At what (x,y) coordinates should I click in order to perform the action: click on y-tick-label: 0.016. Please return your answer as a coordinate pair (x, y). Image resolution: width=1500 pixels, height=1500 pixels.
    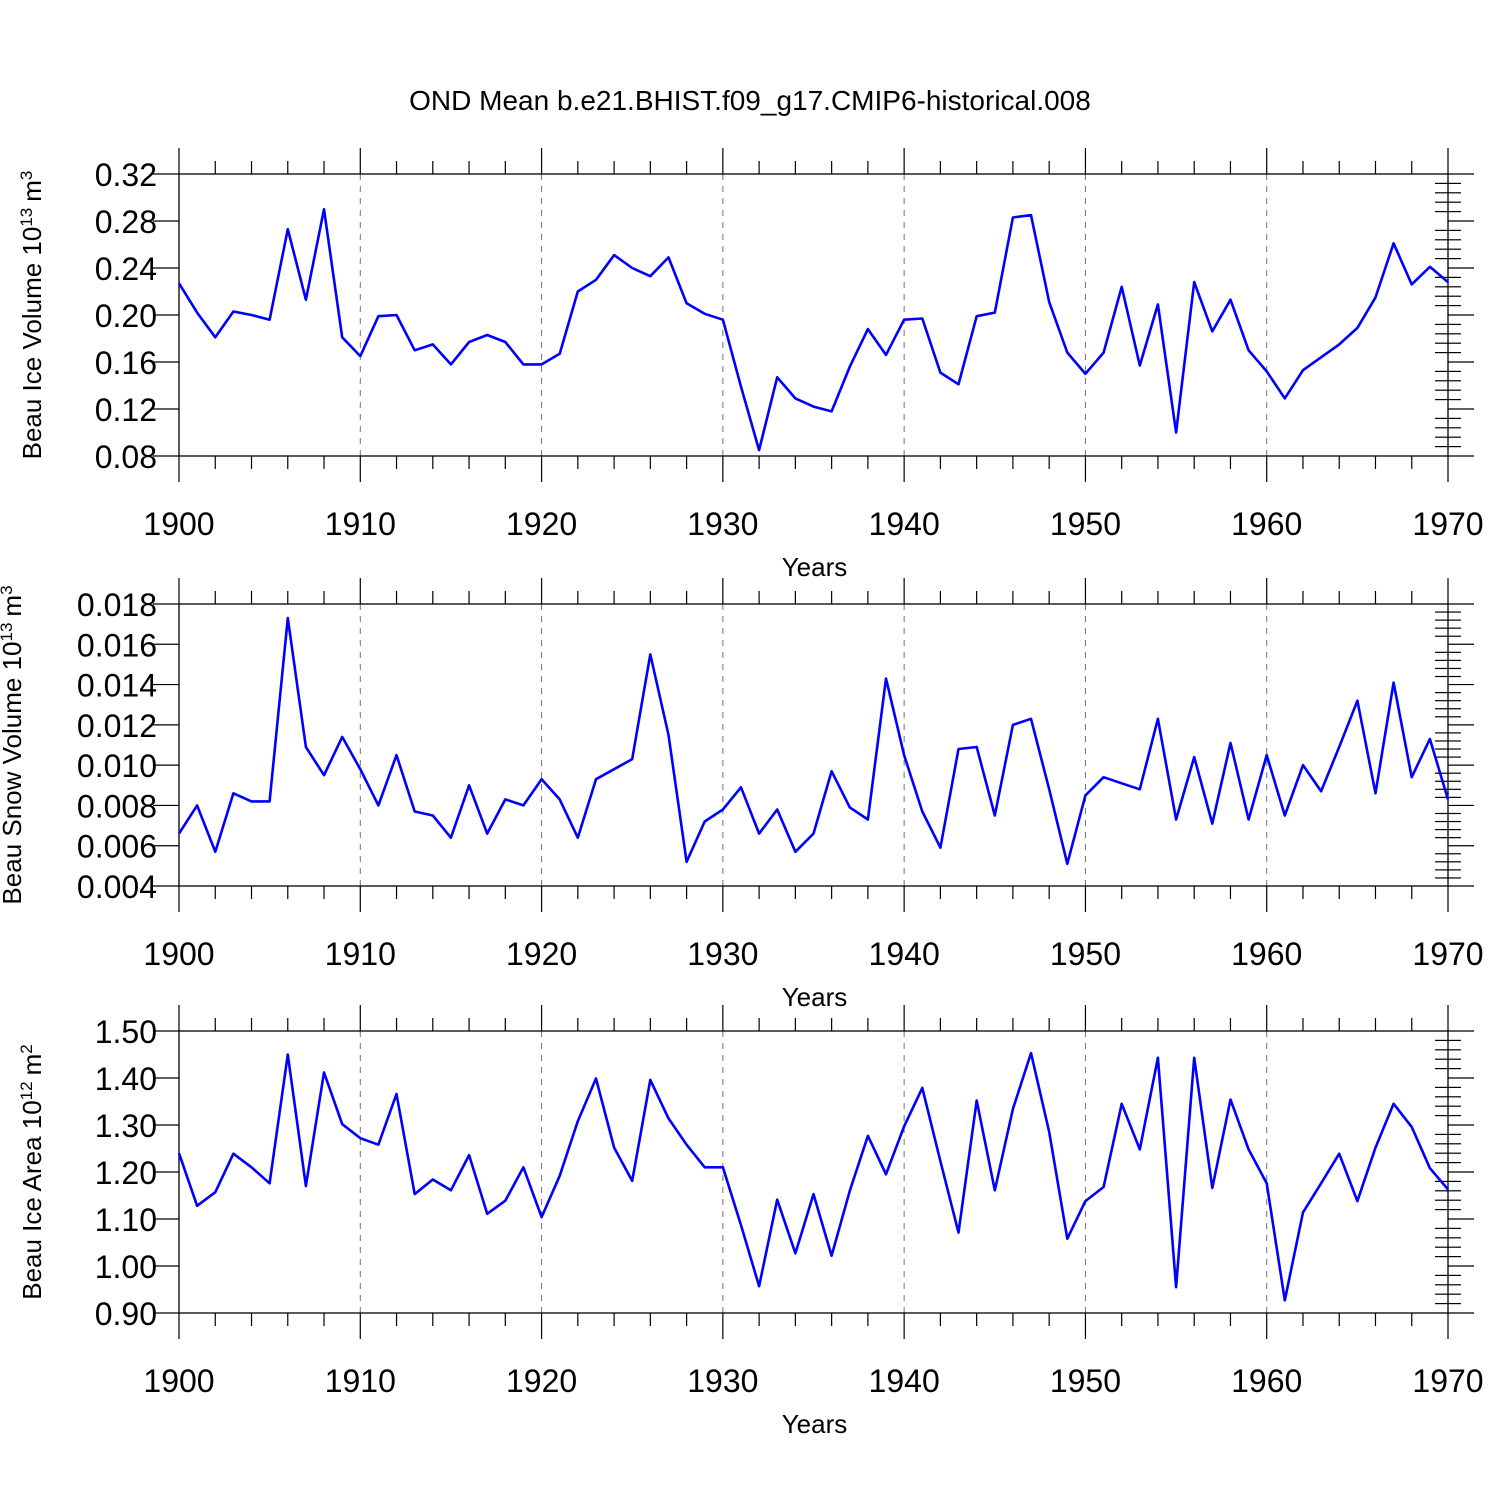
    Looking at the image, I should click on (117, 645).